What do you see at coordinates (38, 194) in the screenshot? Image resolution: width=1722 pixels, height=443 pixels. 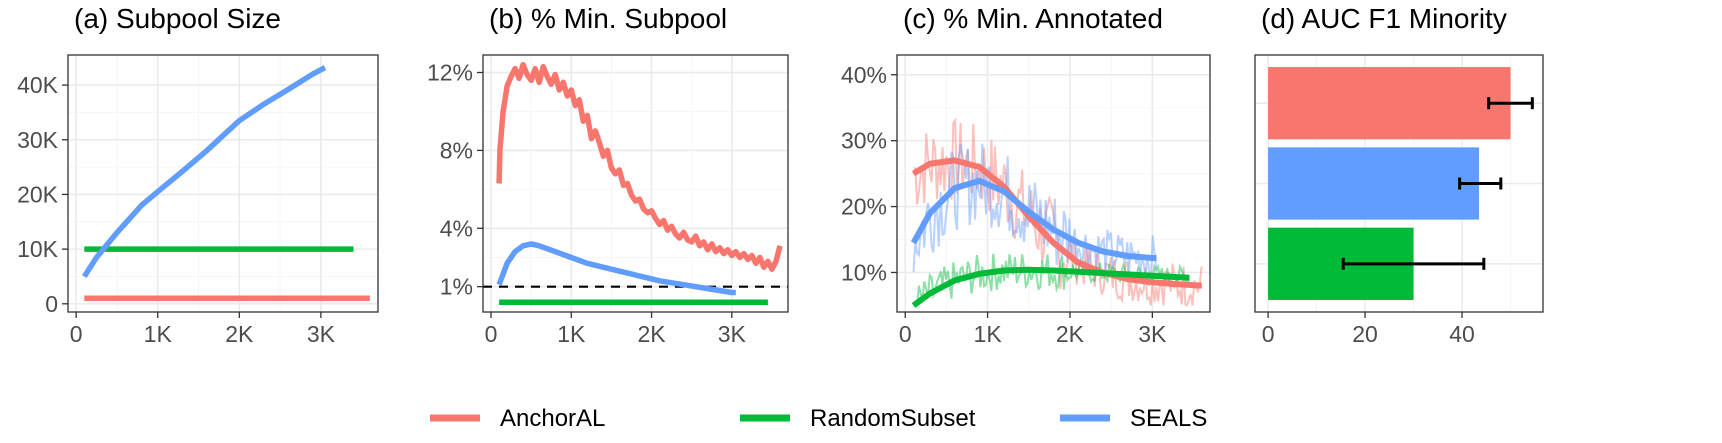 I see `y-tick-label: 20K` at bounding box center [38, 194].